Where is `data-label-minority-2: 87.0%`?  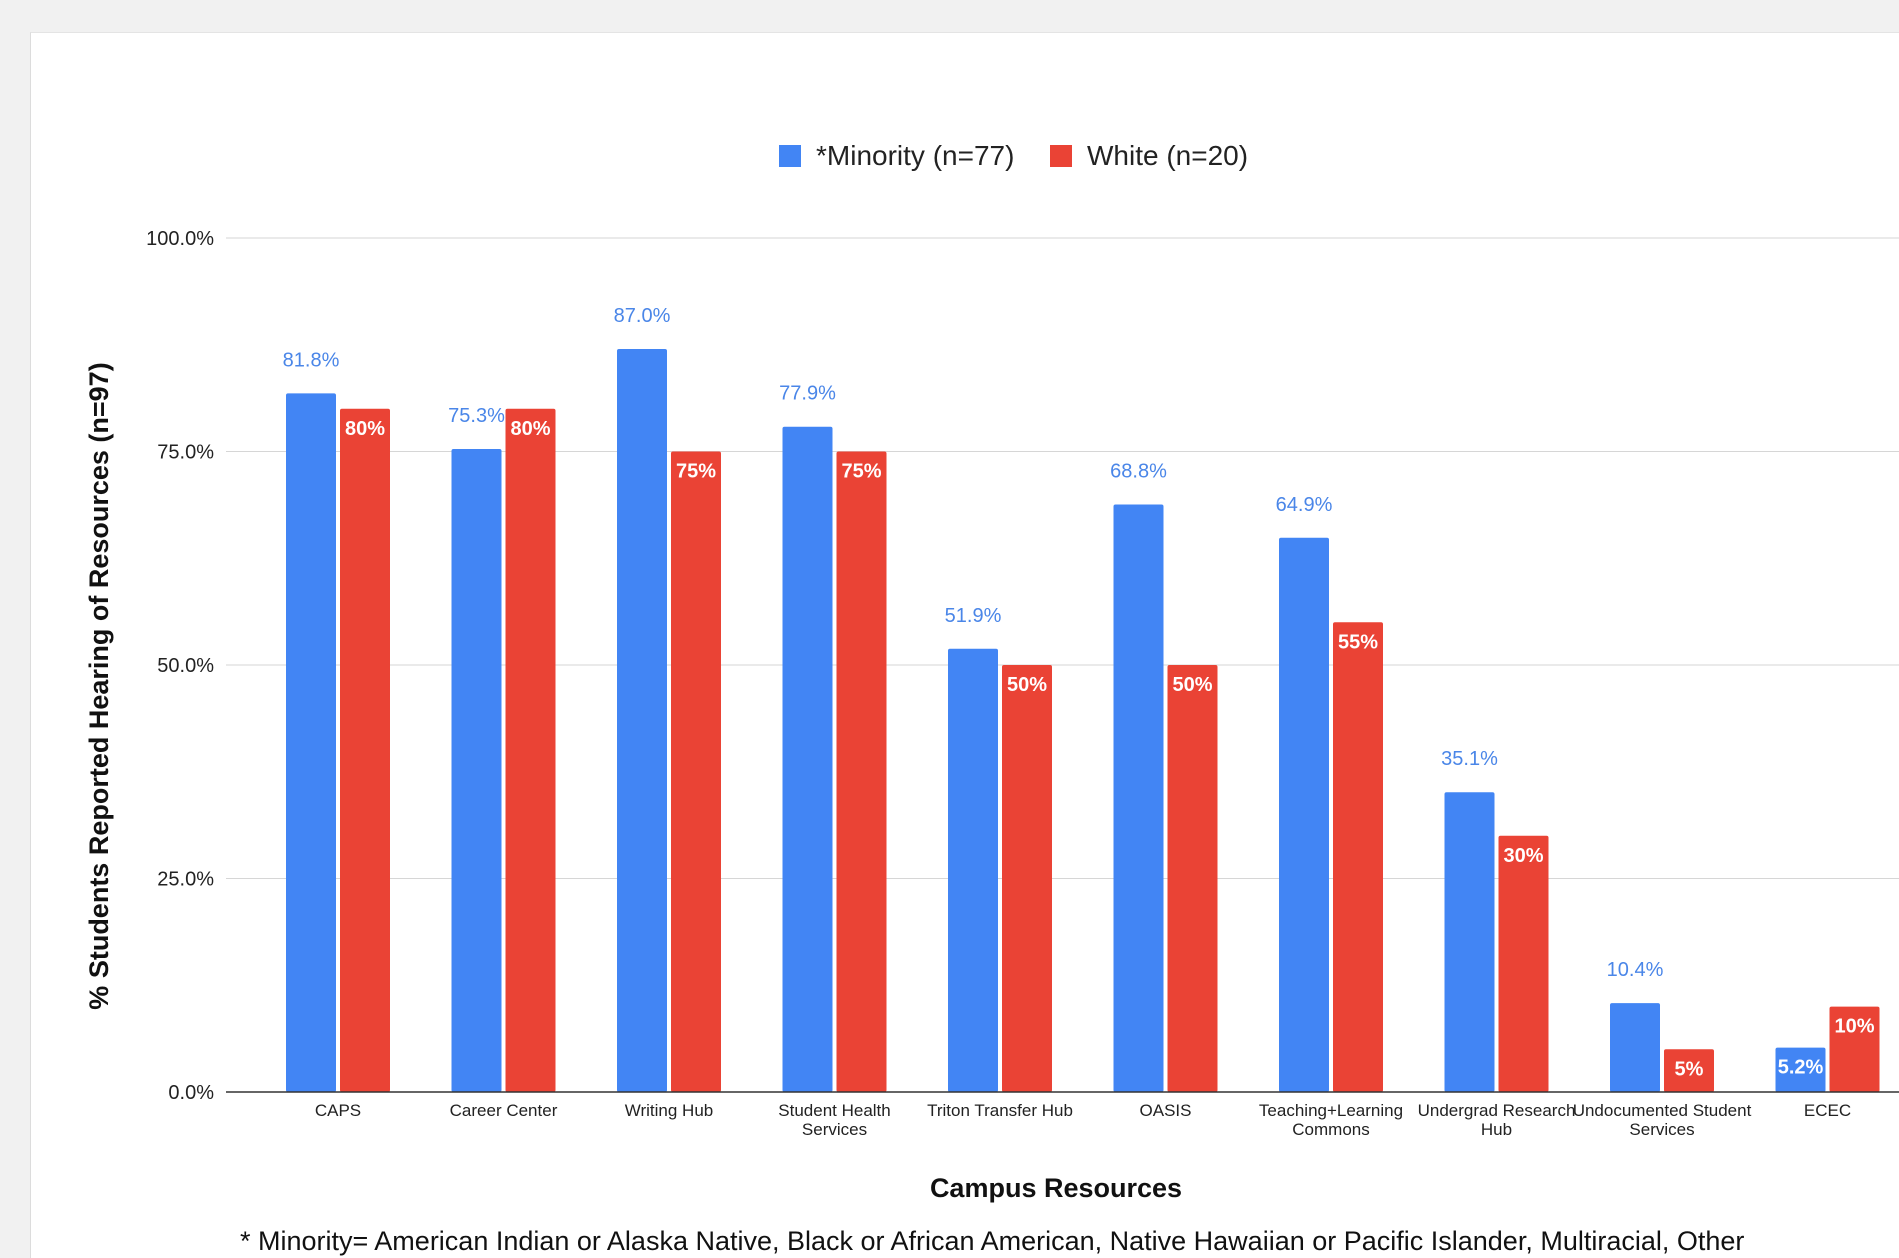 data-label-minority-2: 87.0% is located at coordinates (642, 316).